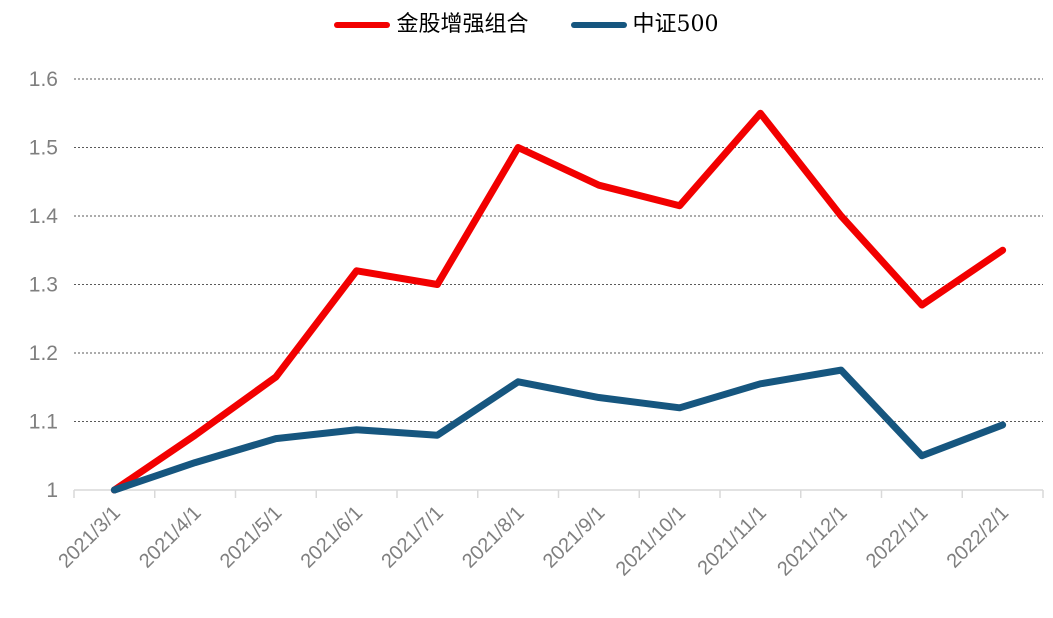 This screenshot has width=1053, height=618. Describe the element at coordinates (493, 537) in the screenshot. I see `x-tick-label-2021/8/1: 2021/8/1` at that location.